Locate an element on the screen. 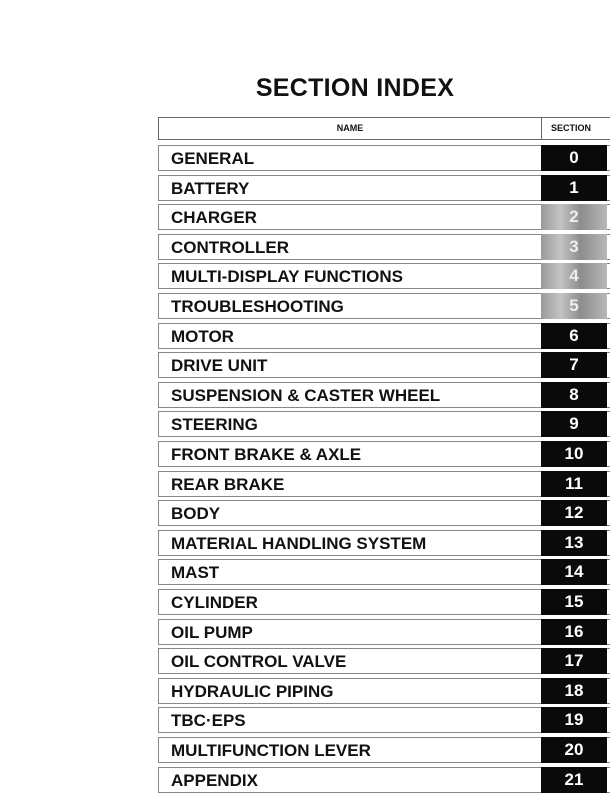 This screenshot has width=610, height=793. section-number-tab: 7 is located at coordinates (574, 365).